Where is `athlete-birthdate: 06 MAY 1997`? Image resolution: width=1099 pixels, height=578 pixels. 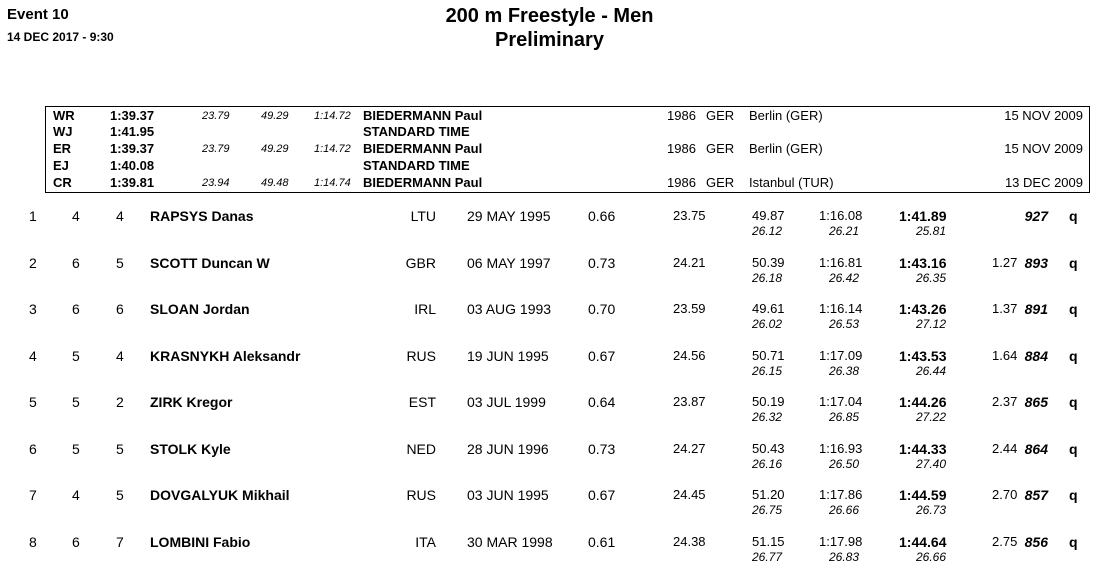 athlete-birthdate: 06 MAY 1997 is located at coordinates (509, 262).